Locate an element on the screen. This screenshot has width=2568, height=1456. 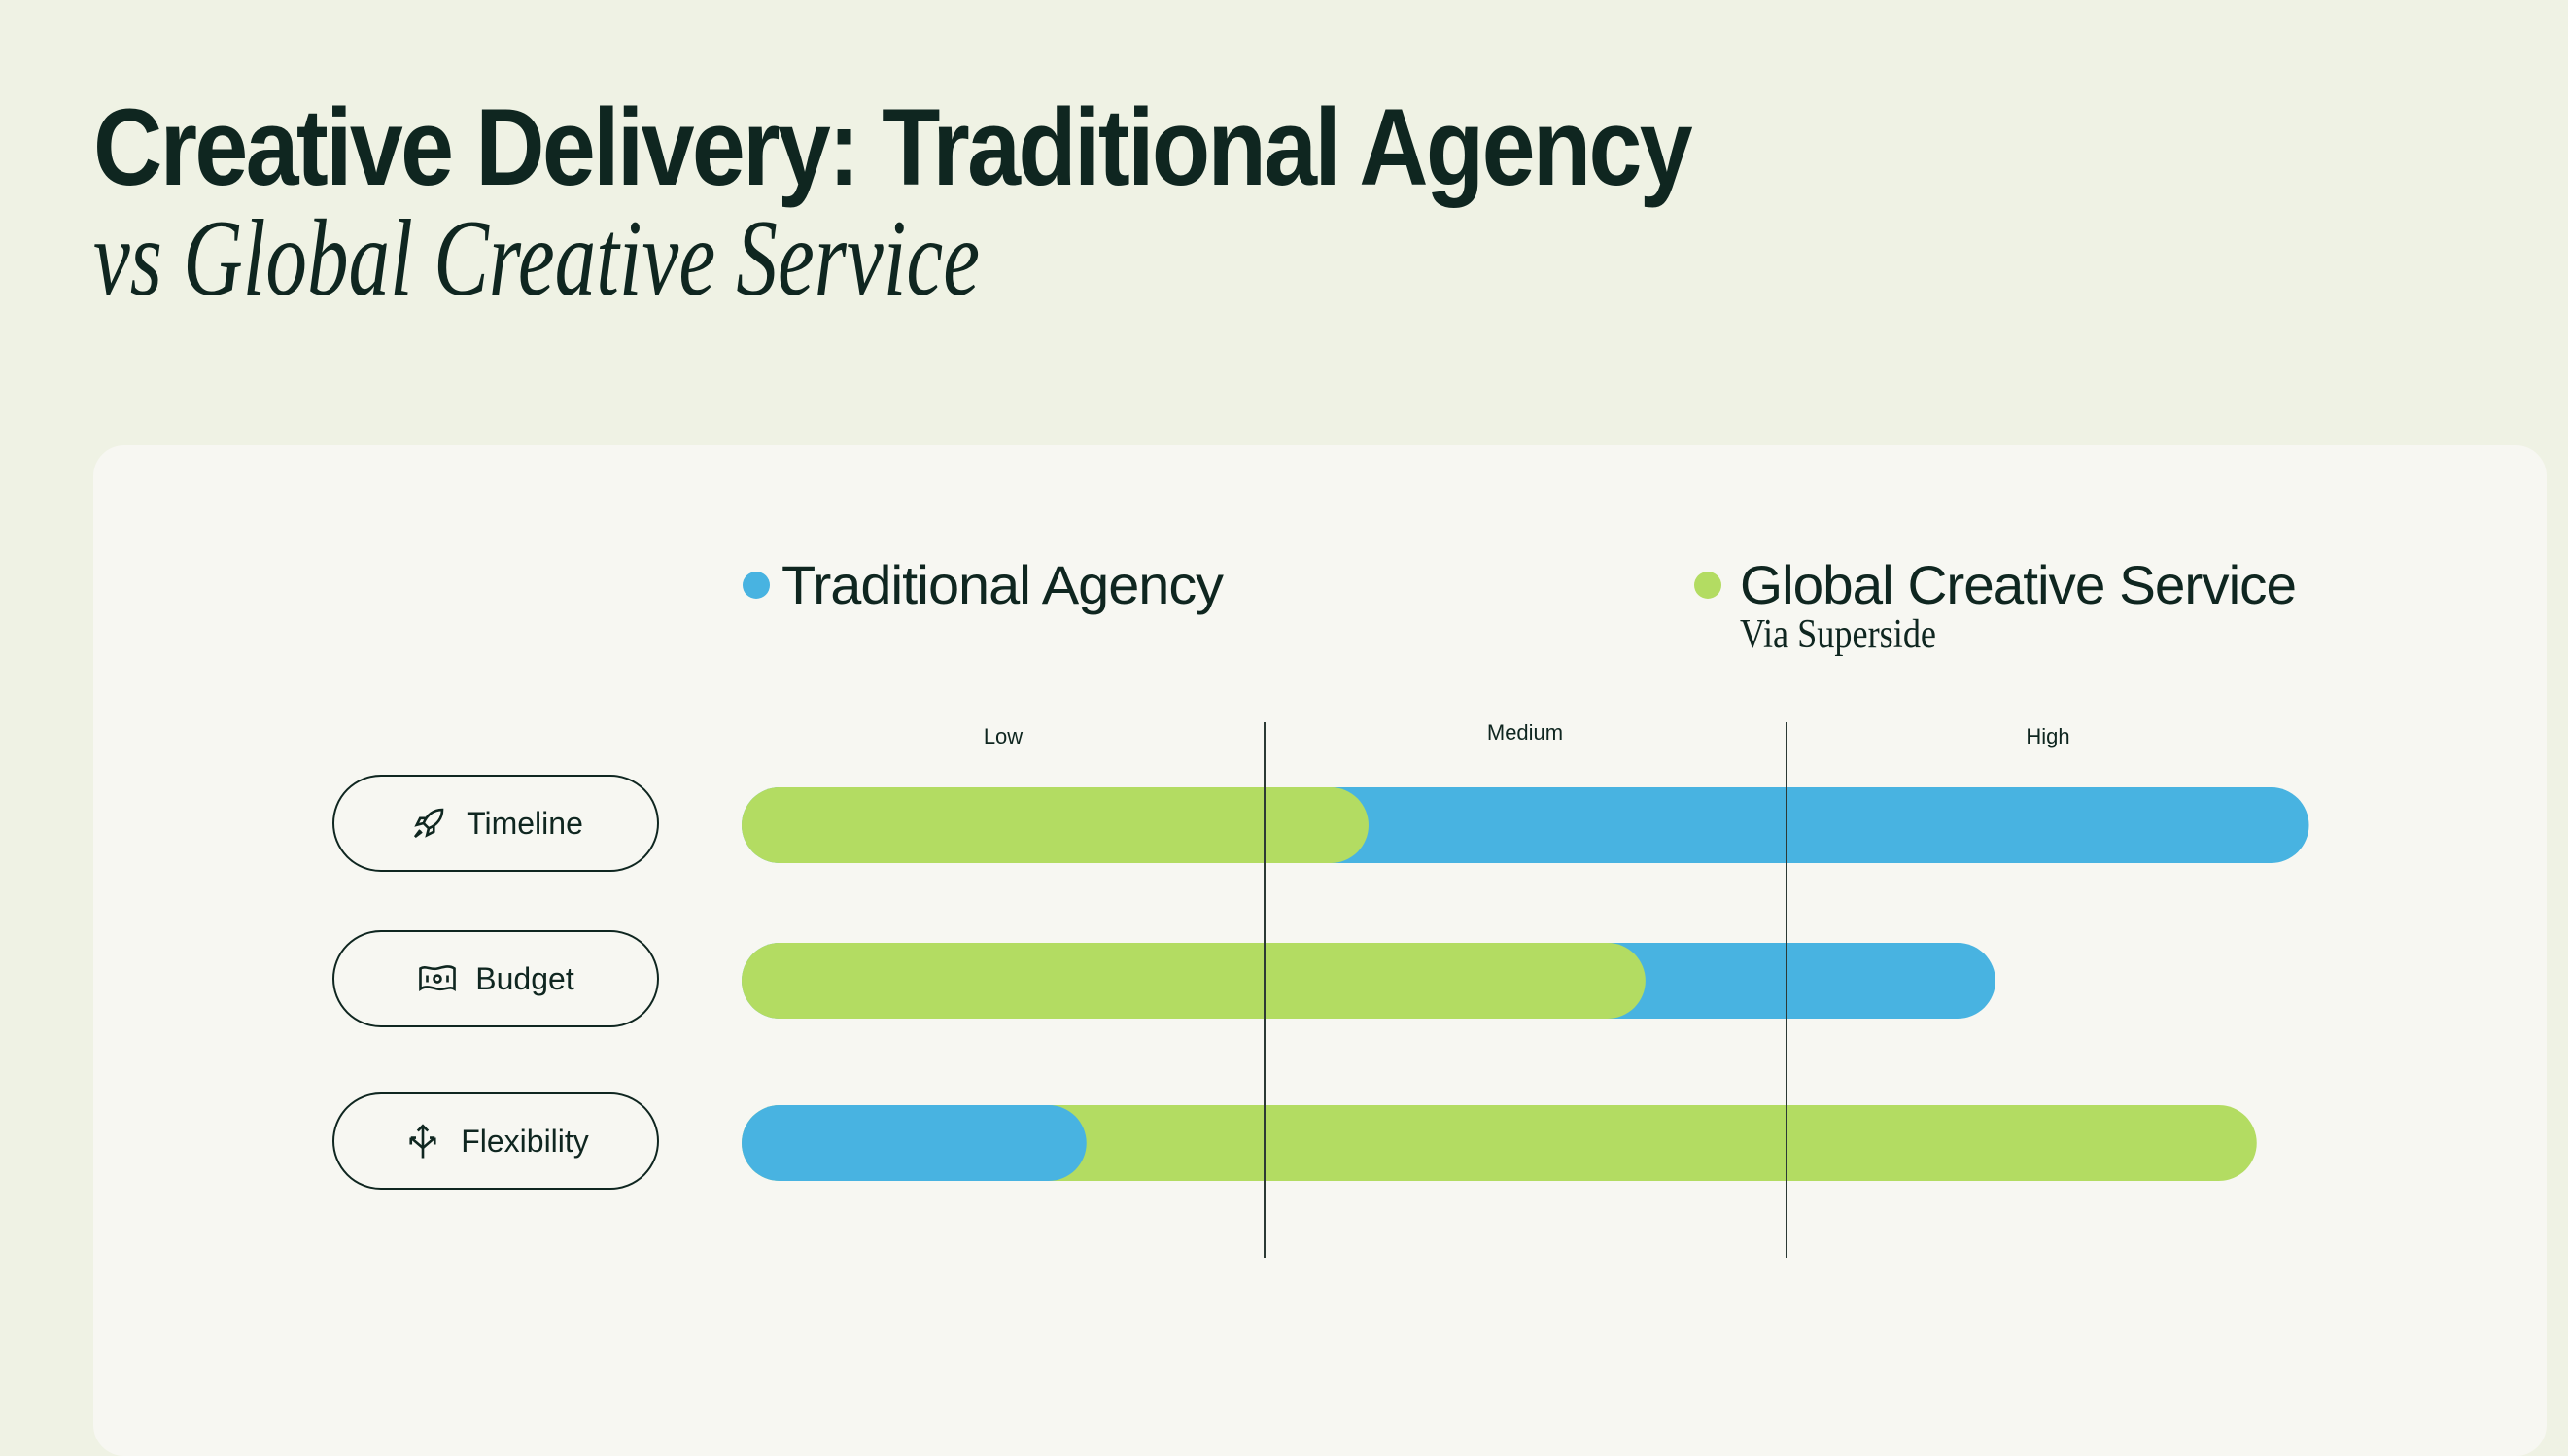
category-label: Flexibility is located at coordinates (525, 1141).